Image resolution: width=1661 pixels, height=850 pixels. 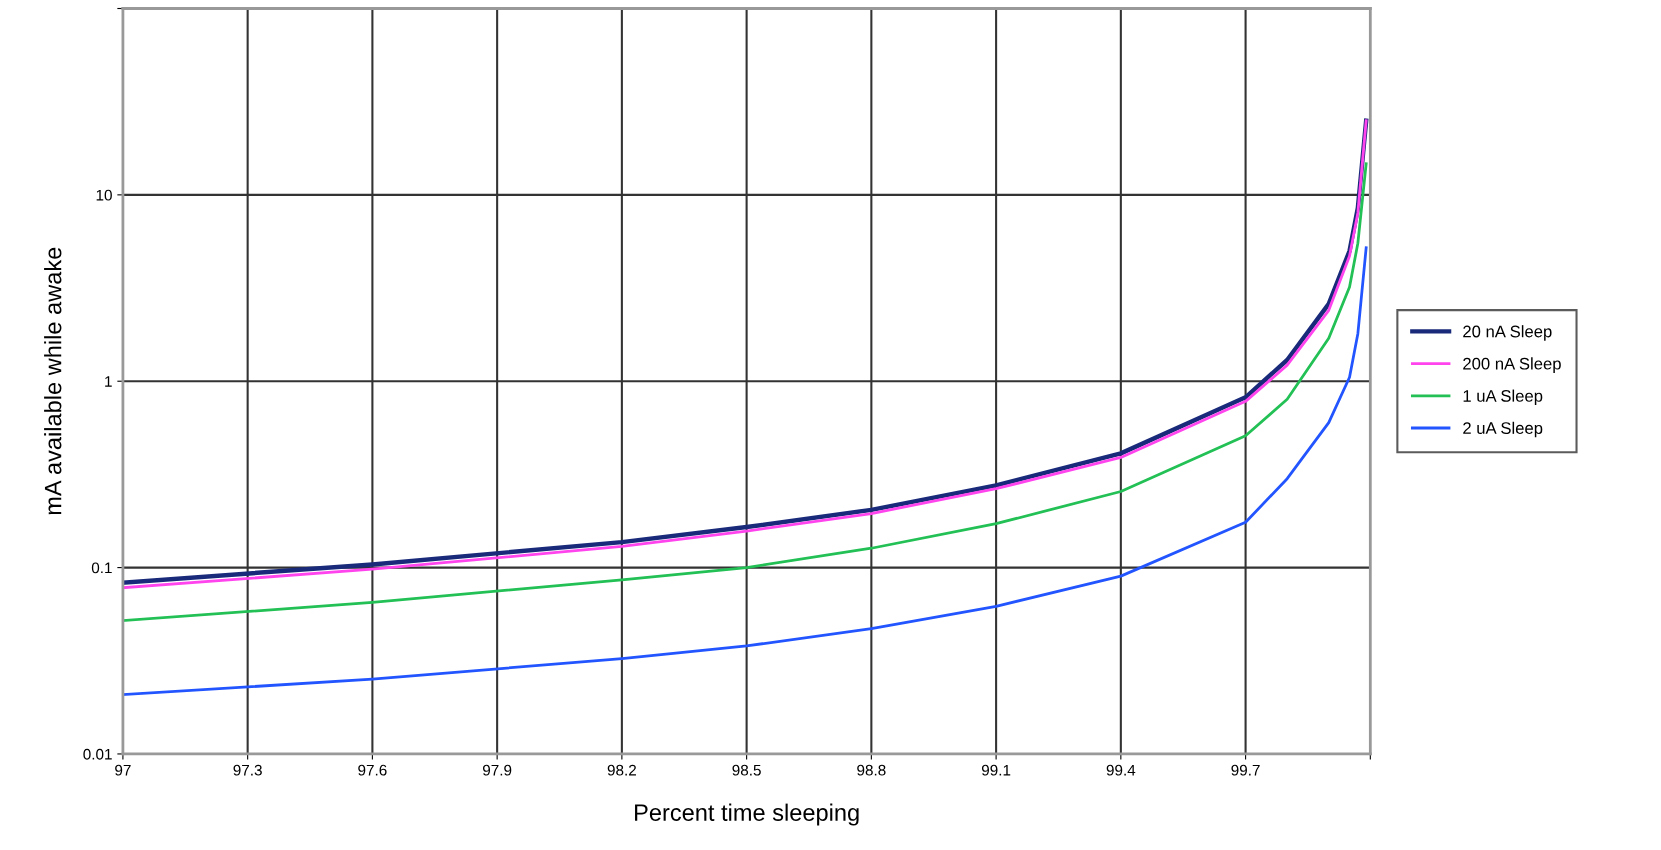 I want to click on legend-label: 20 nA Sleep, so click(x=1507, y=333).